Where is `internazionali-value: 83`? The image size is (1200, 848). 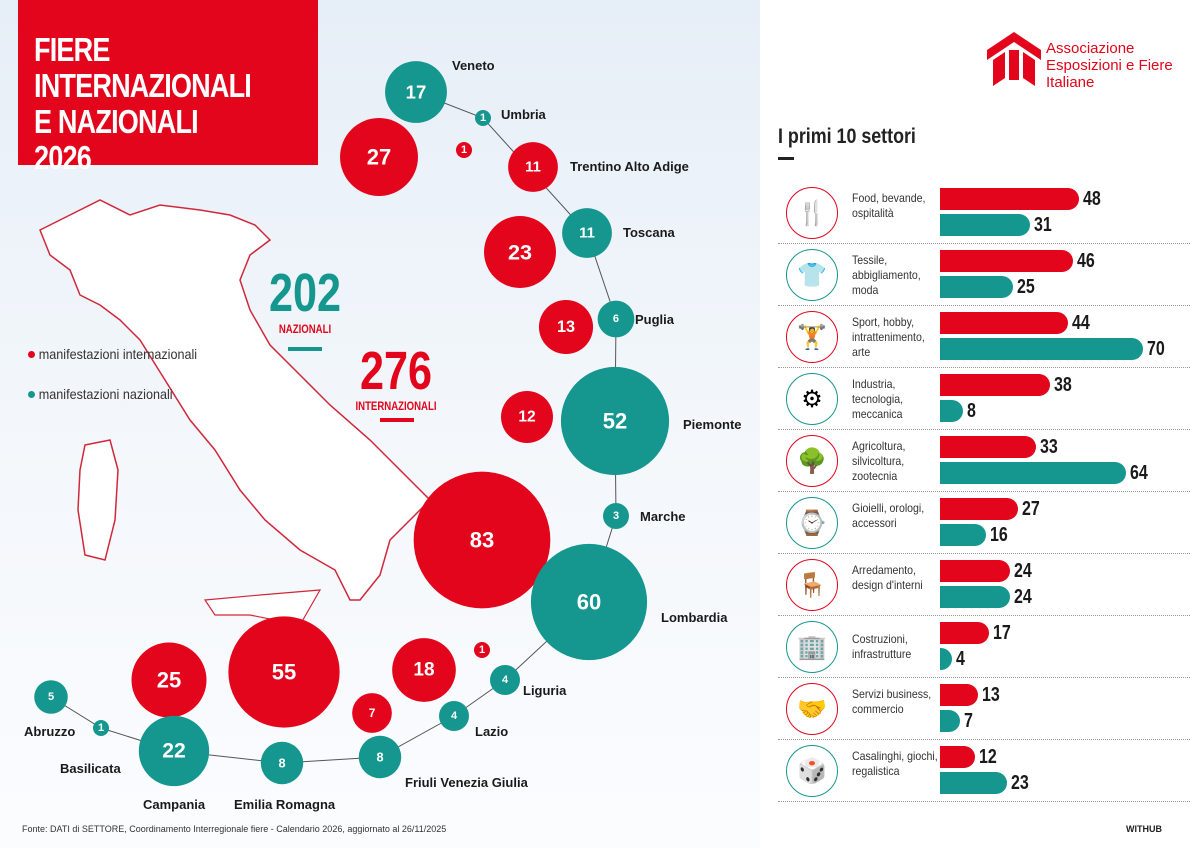
internazionali-value: 83 is located at coordinates (482, 540).